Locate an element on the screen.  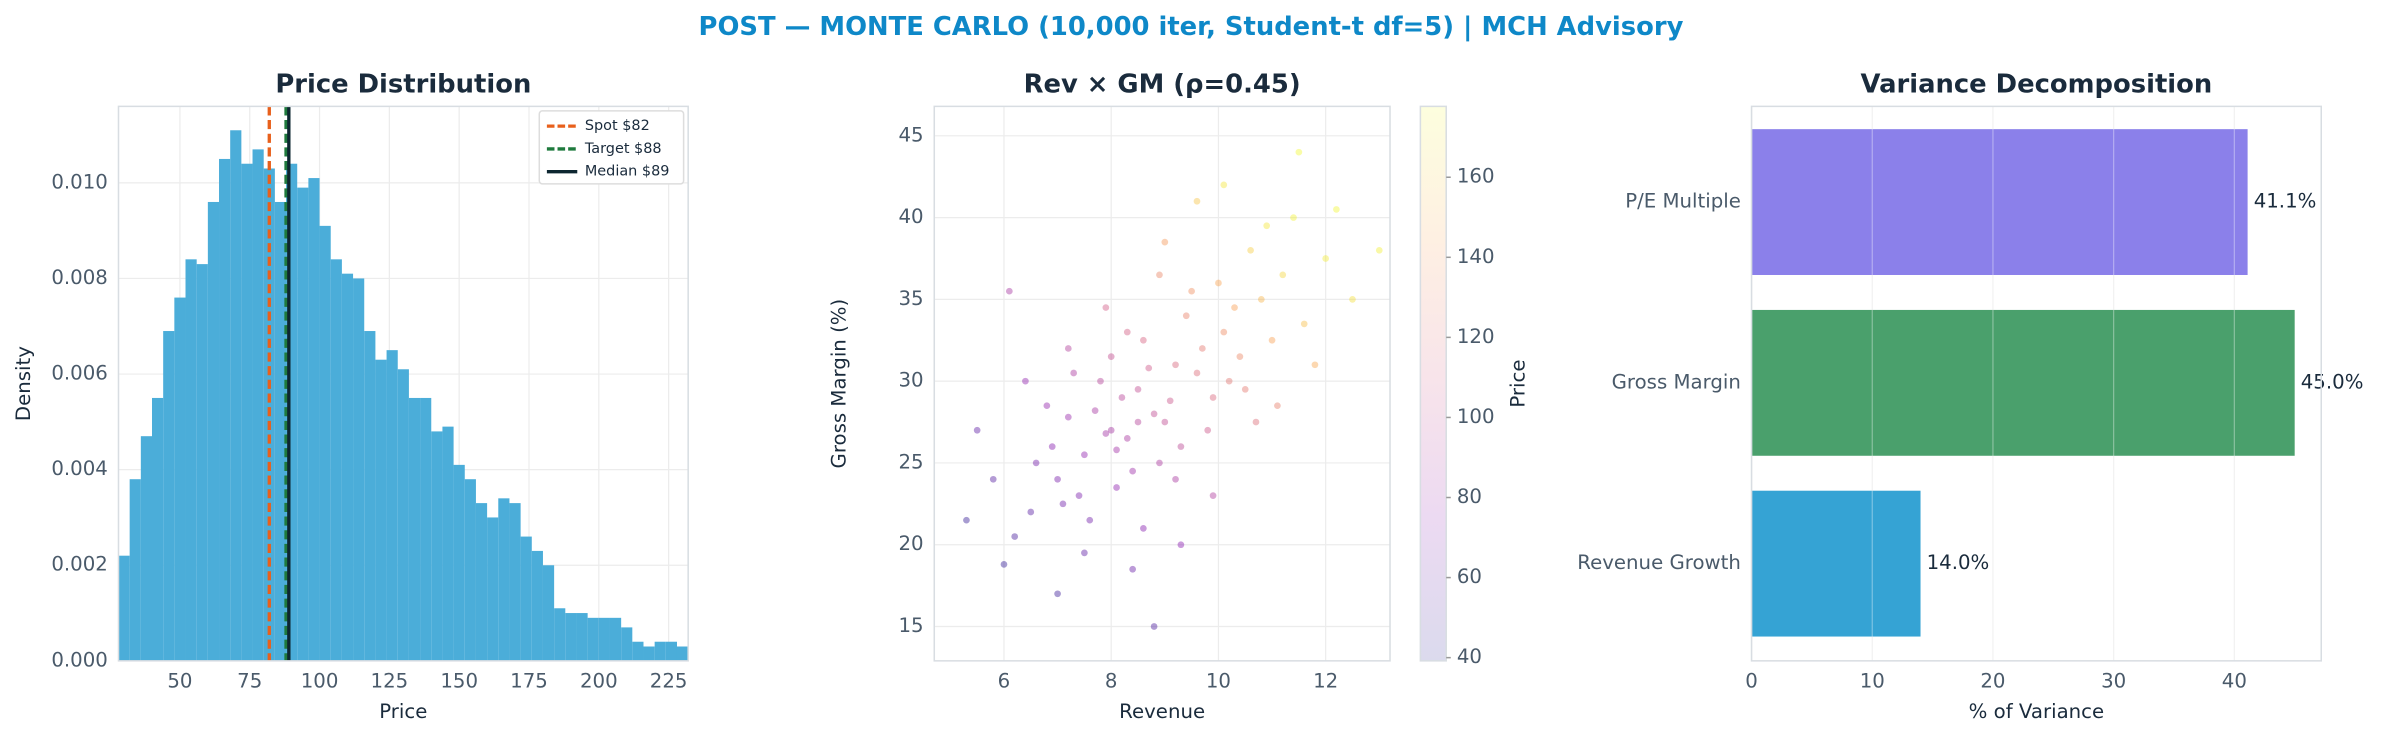
legend-label: Target $88 is located at coordinates (623, 149).